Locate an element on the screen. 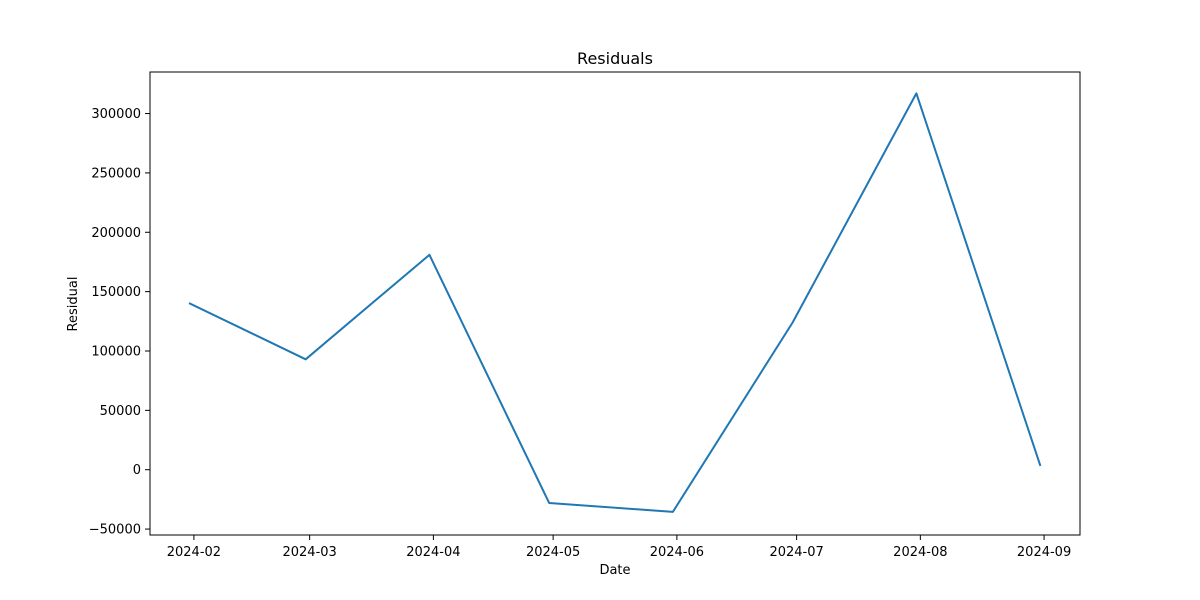  x-tick-label: 2024-07 is located at coordinates (796, 552).